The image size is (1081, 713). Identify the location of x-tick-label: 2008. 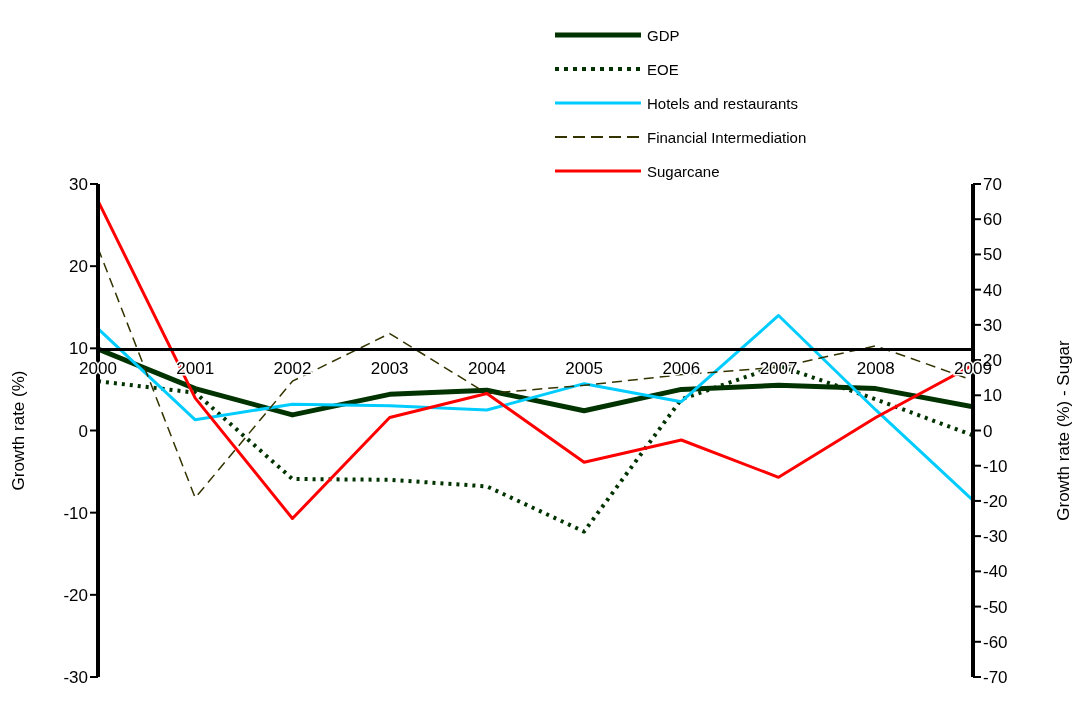
(875, 368).